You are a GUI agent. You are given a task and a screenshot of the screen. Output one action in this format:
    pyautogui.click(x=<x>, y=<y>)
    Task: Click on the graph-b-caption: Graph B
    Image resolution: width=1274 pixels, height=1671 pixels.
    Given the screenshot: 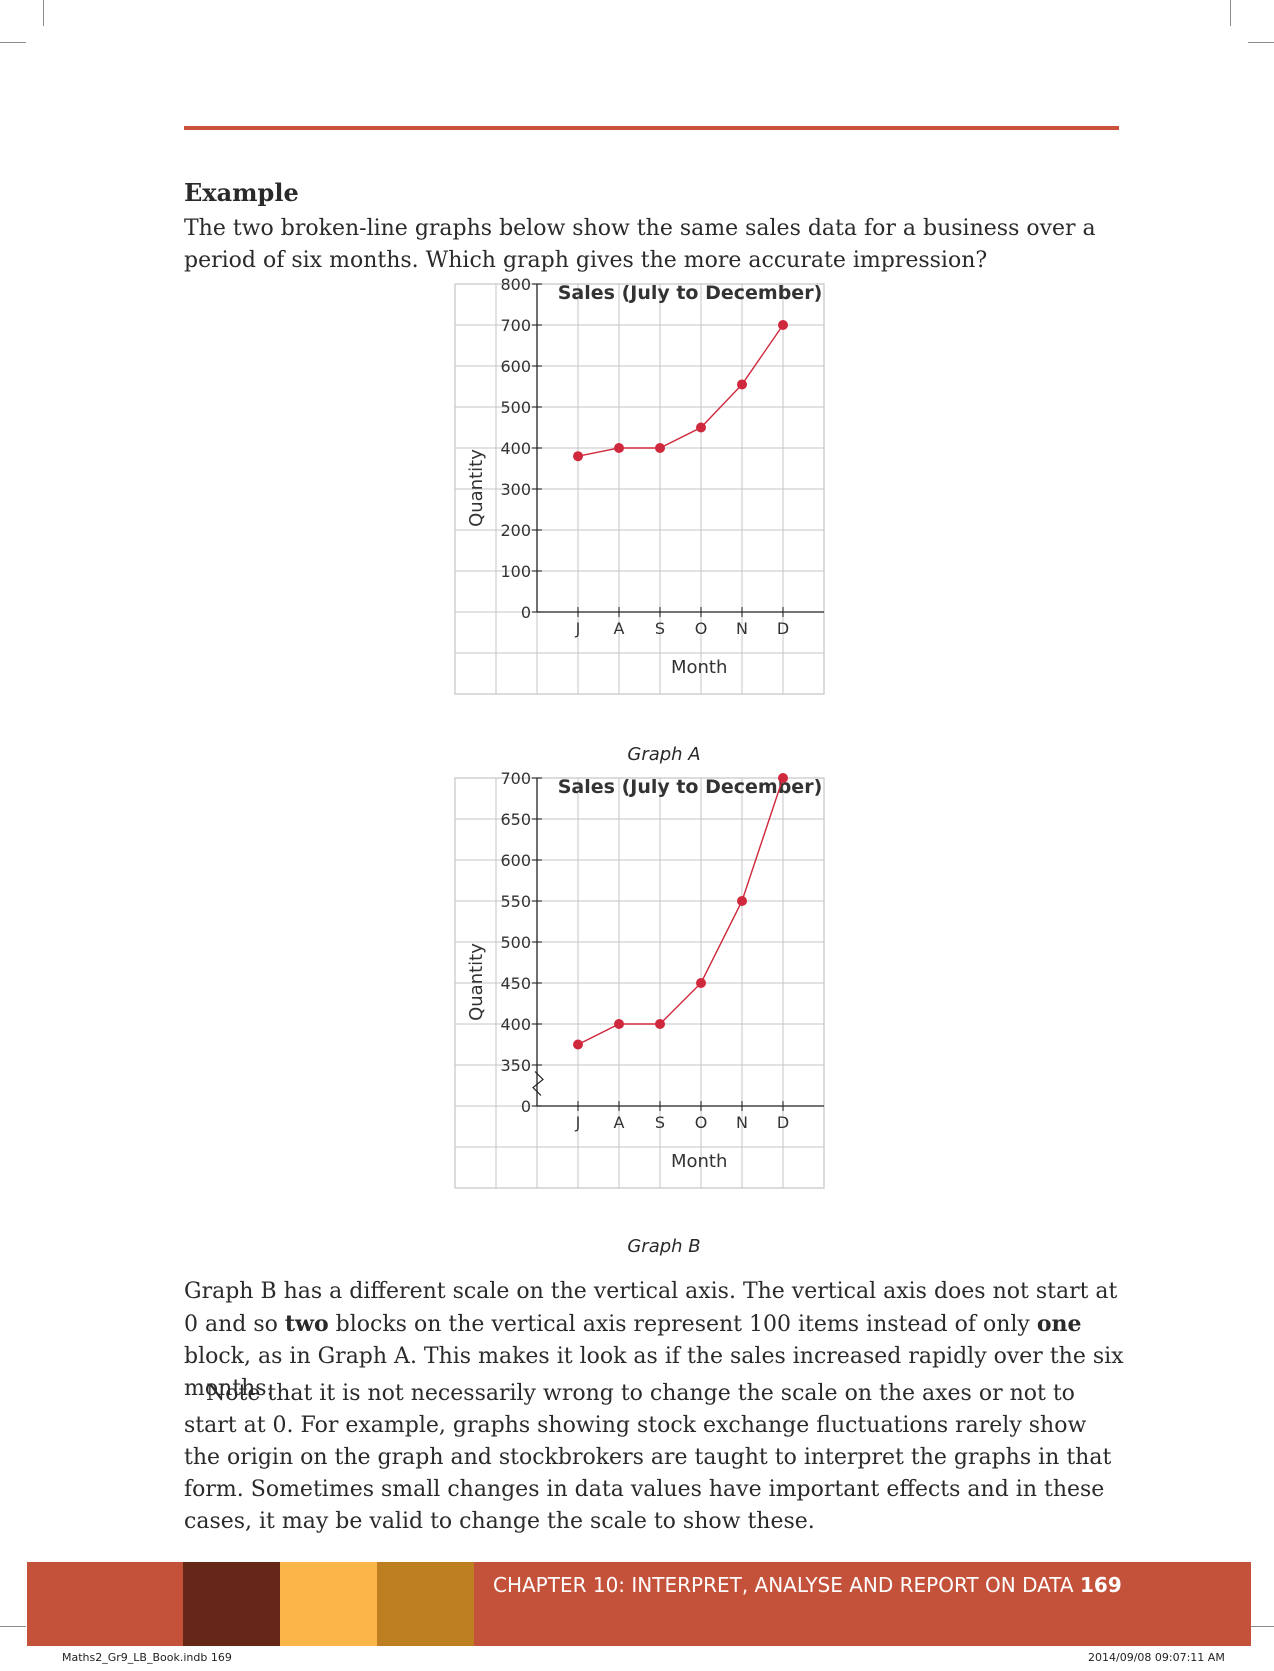 What is the action you would take?
    pyautogui.click(x=664, y=1246)
    